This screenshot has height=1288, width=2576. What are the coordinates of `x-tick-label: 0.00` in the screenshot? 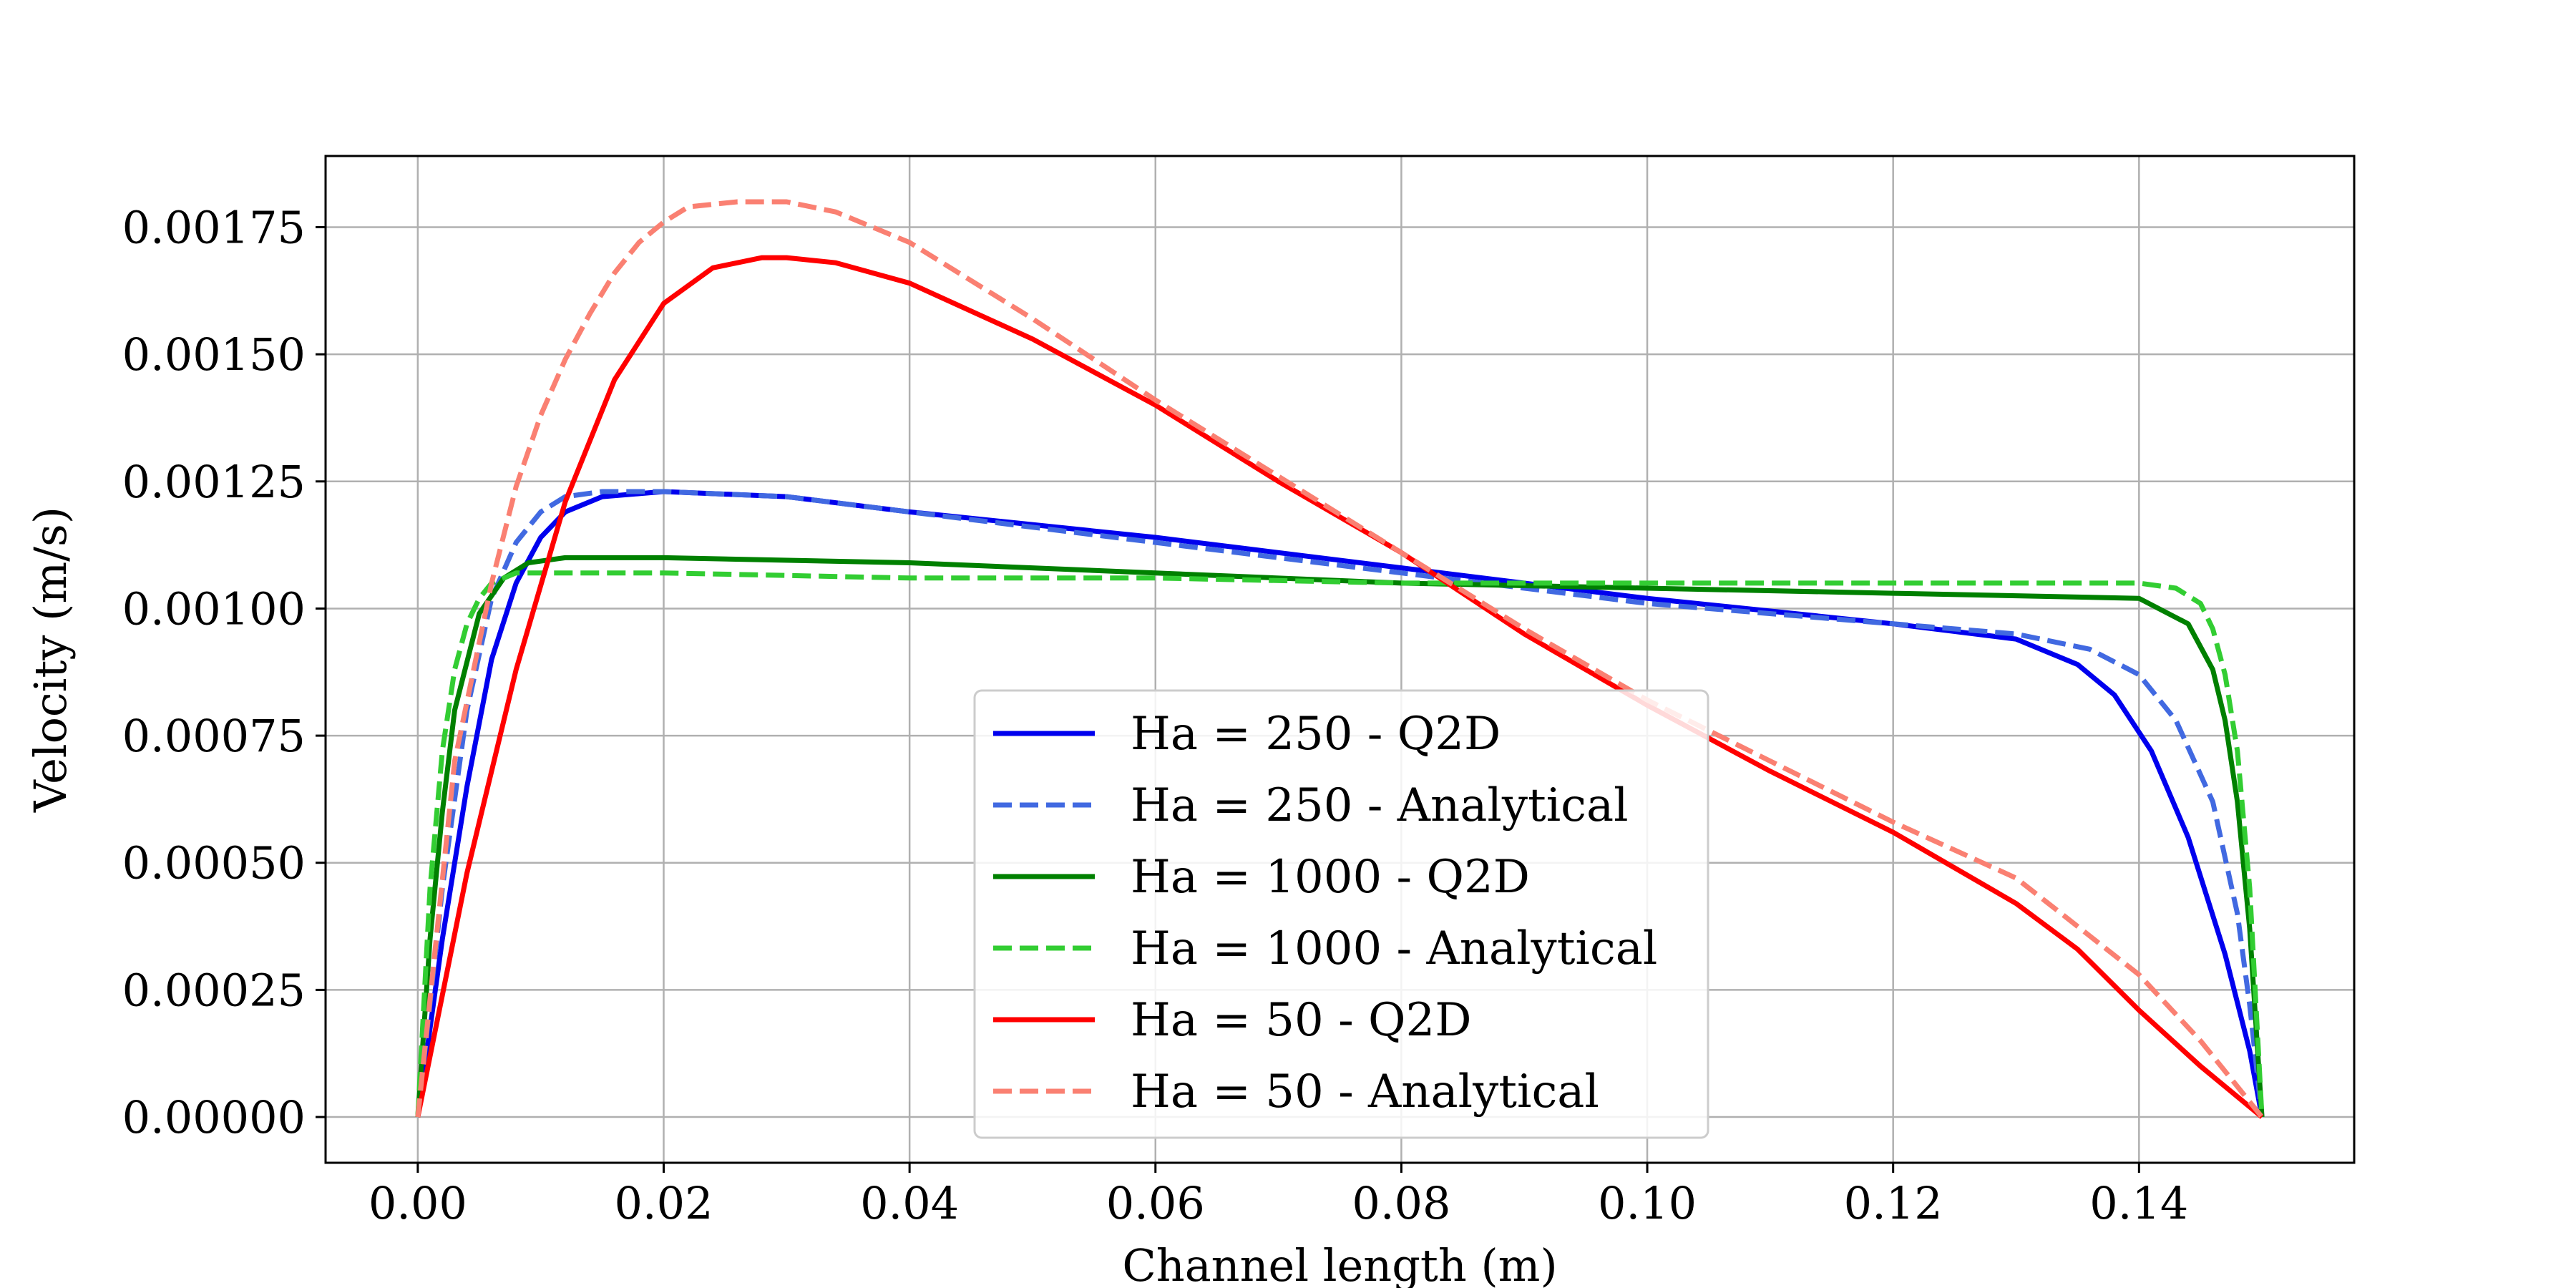 It's located at (418, 1203).